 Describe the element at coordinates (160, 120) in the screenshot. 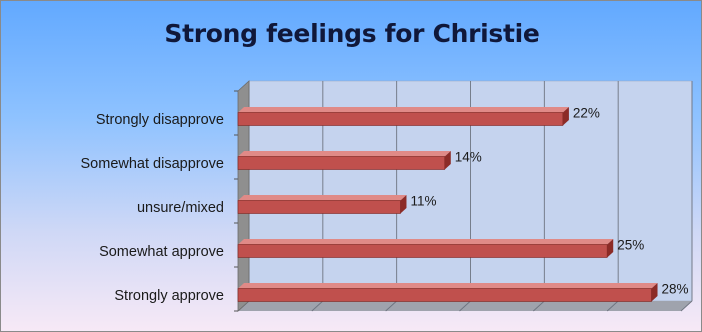

I see `category-label: Strongly disapprove` at that location.